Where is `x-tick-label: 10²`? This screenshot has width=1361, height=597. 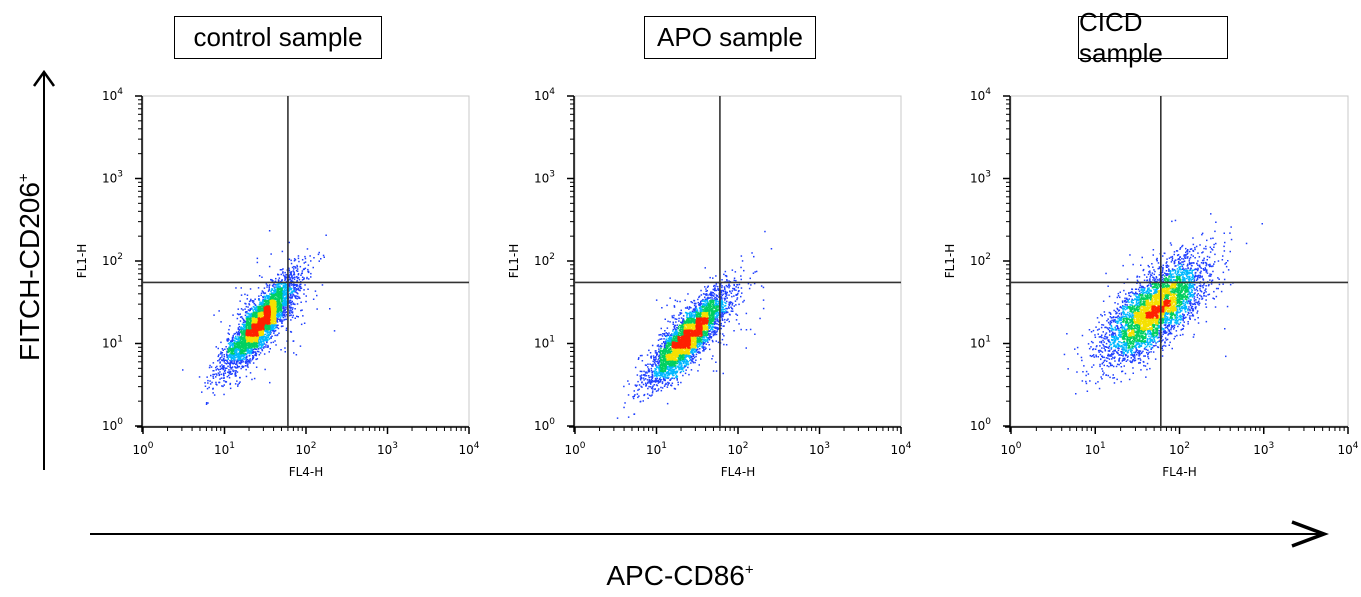
x-tick-label: 10² is located at coordinates (305, 449).